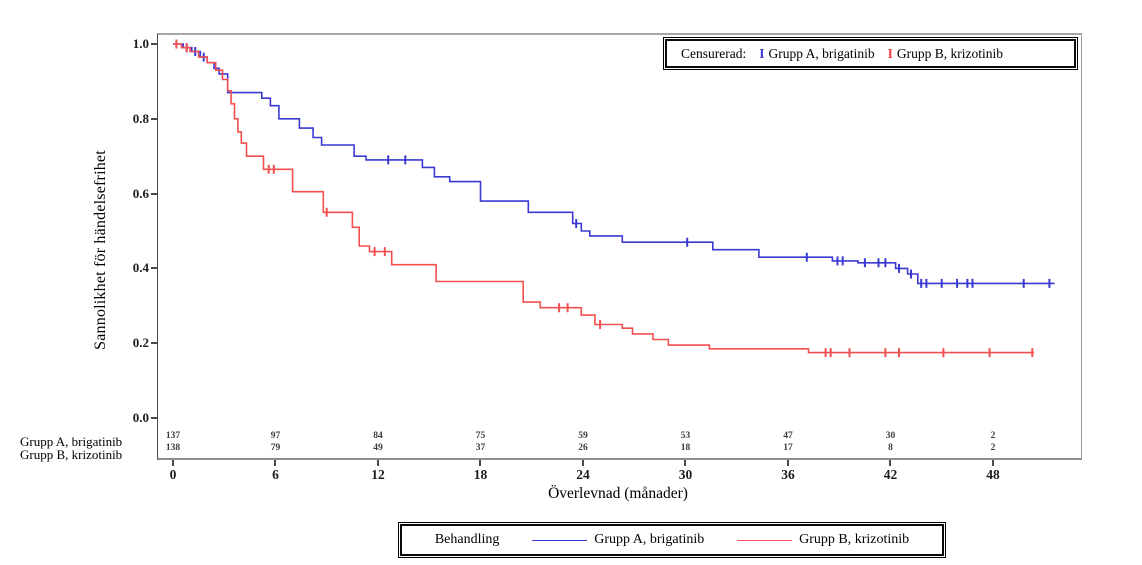 This screenshot has height=565, width=1142. I want to click on censored-legend-item-grupp-b: I Grupp B, krizotinib, so click(945, 54).